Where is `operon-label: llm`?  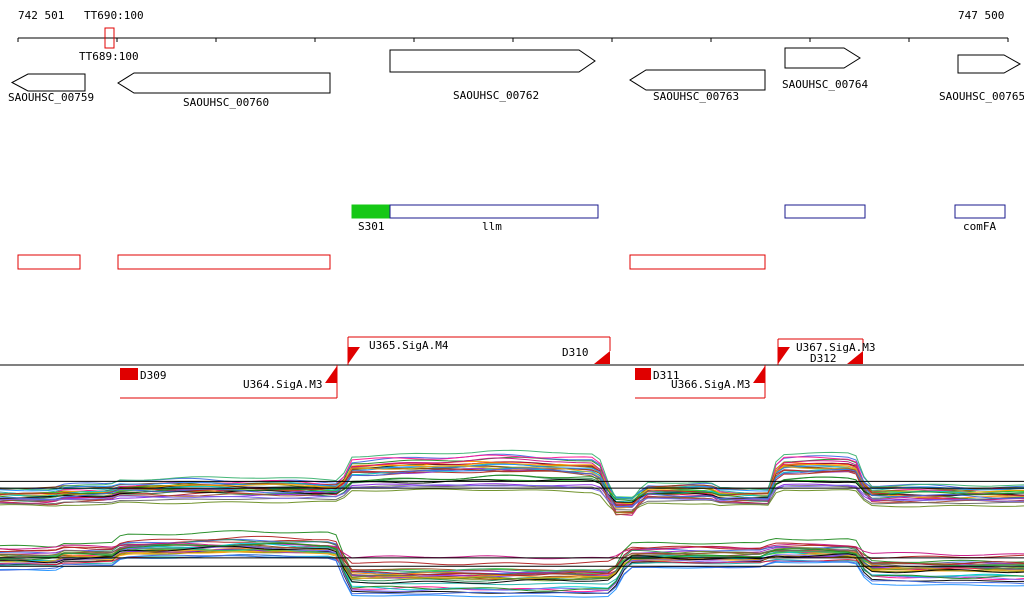
operon-label: llm is located at coordinates (492, 226).